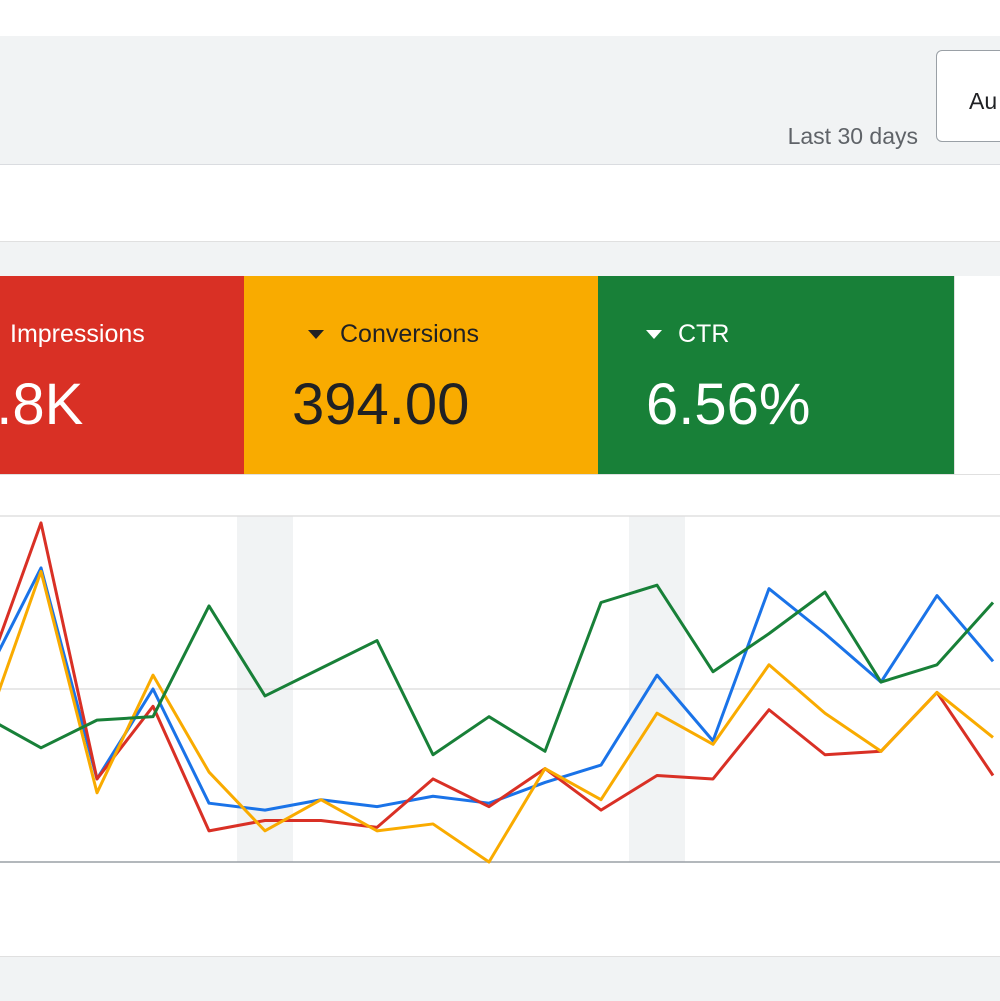  I want to click on metric-card-add, so click(977, 375).